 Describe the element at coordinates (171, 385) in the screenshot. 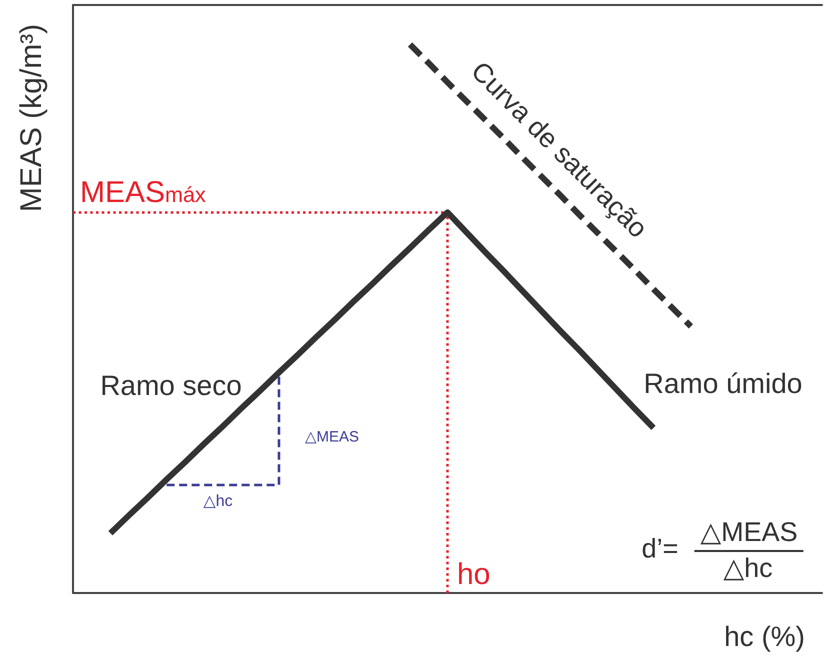

I see `annotation: Ramo seco` at that location.